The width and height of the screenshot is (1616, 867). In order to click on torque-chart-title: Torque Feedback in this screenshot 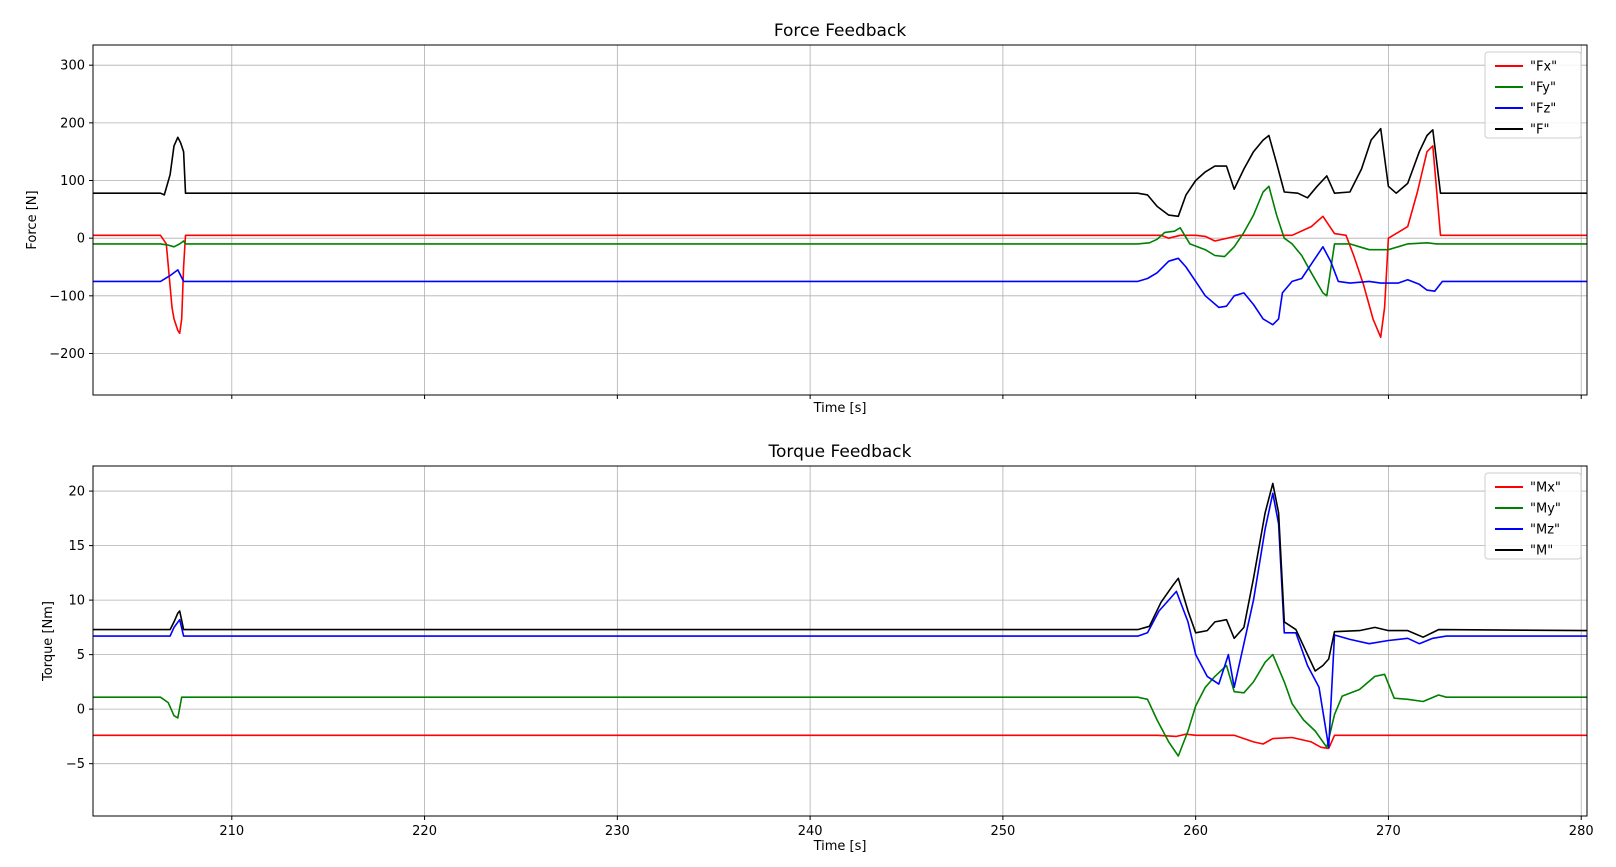, I will do `click(840, 452)`.